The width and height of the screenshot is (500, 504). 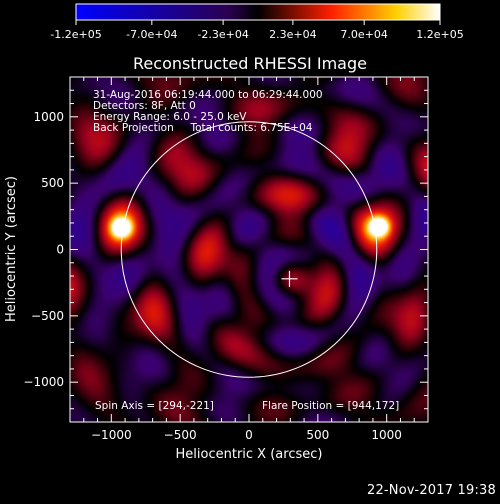 What do you see at coordinates (386, 435) in the screenshot?
I see `x-tick-label: 1000` at bounding box center [386, 435].